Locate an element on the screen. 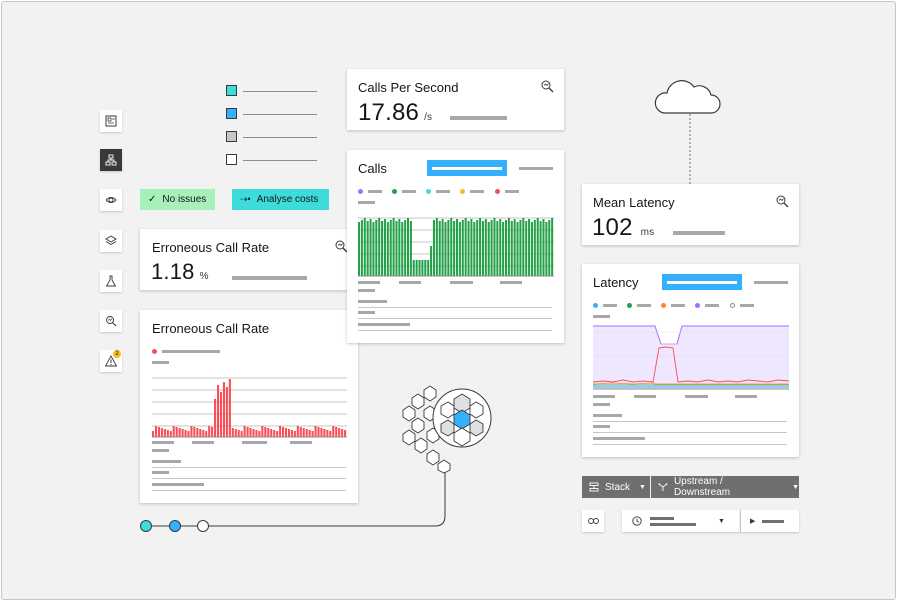 The height and width of the screenshot is (601, 897). latency-chart-card: Latency is located at coordinates (690, 360).